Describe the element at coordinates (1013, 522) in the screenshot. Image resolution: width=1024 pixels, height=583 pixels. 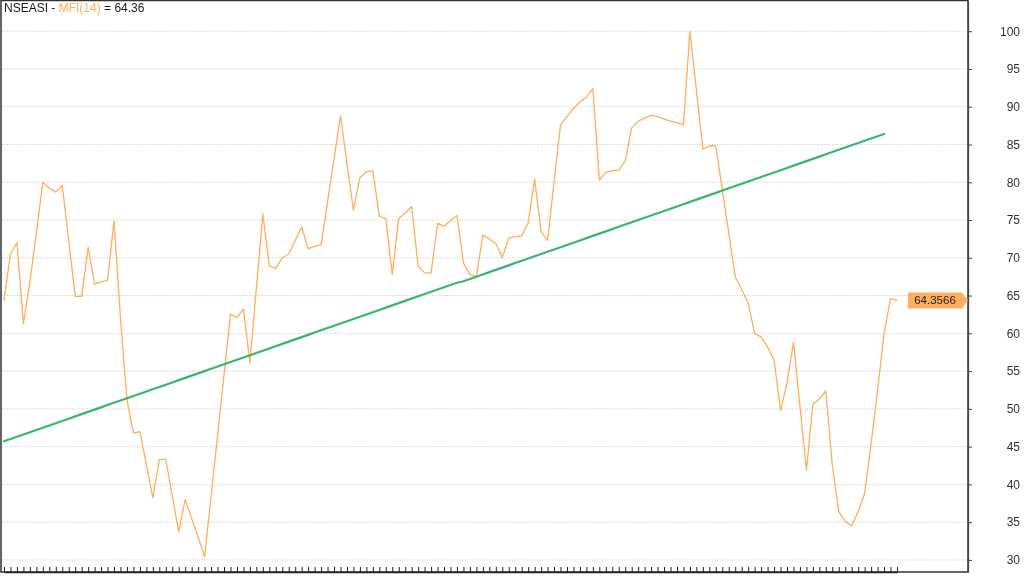
I see `y-tick-label: 35` at that location.